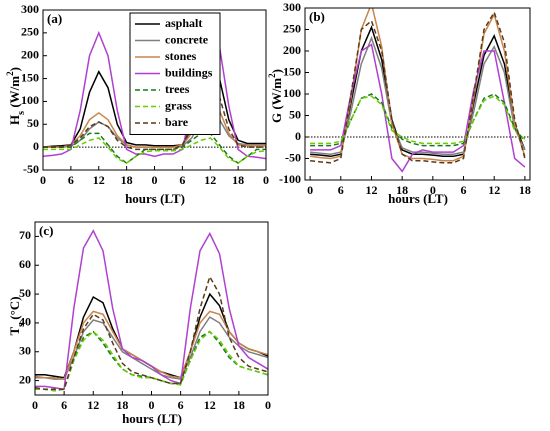 The height and width of the screenshot is (431, 550). I want to click on y-axis-label-part: T, so click(14, 331).